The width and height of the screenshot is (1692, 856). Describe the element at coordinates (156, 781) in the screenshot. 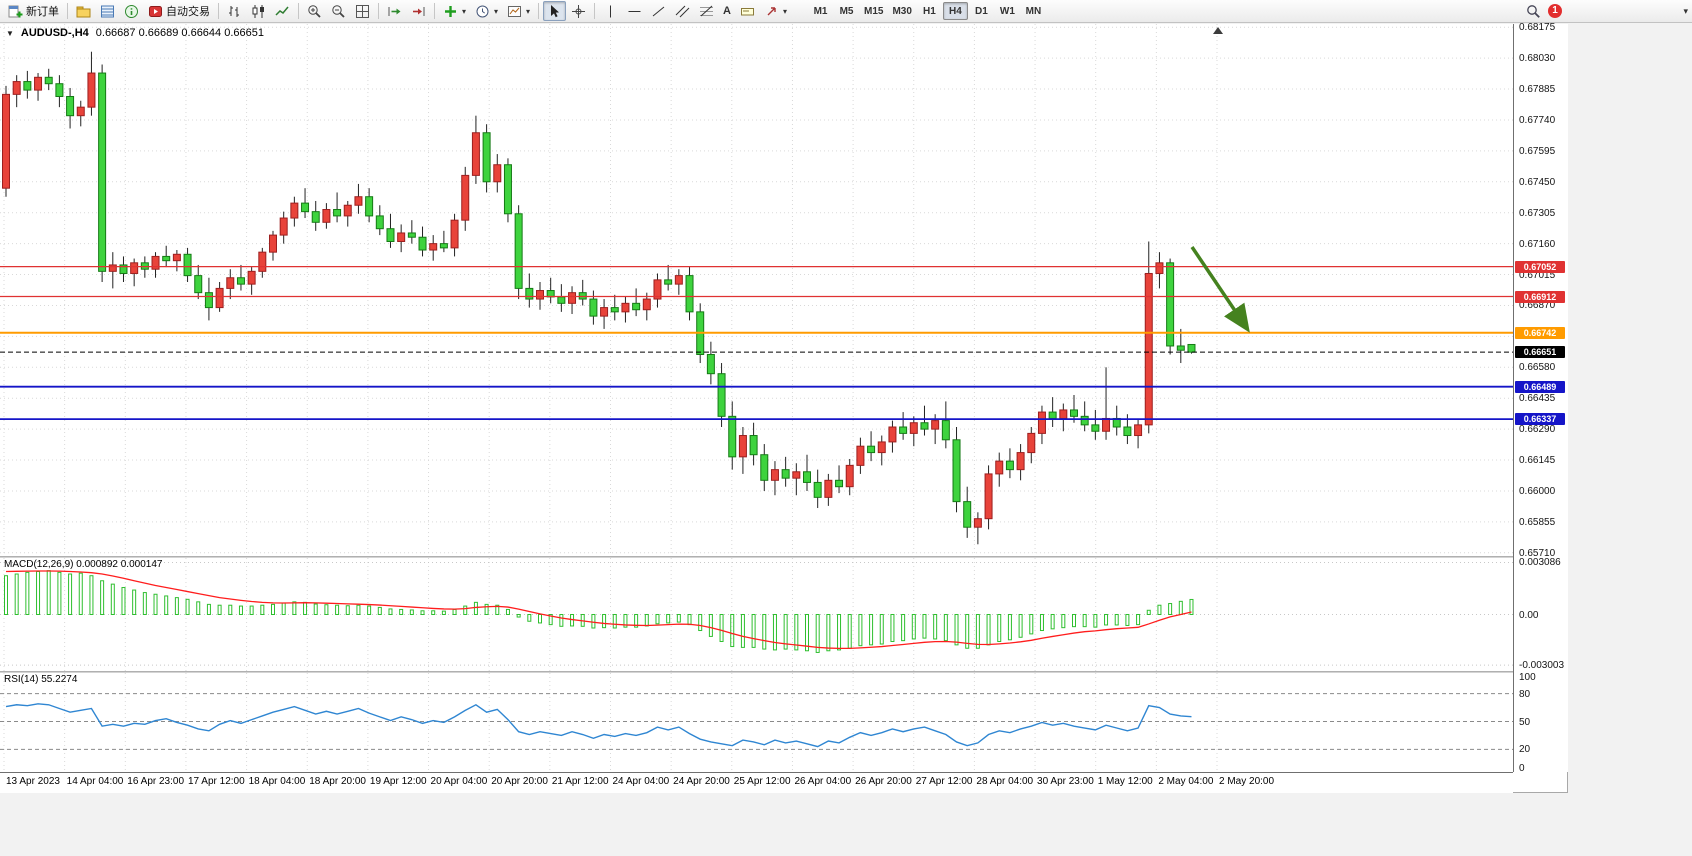

I see `time-axis-label: 16 Apr 23:00` at that location.